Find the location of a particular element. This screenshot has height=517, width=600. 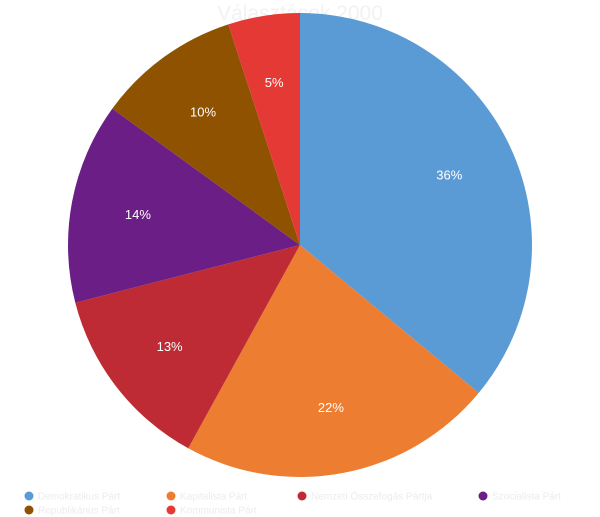

legend-item-kapitalista-part: Kapitalista Párt is located at coordinates (206, 497).